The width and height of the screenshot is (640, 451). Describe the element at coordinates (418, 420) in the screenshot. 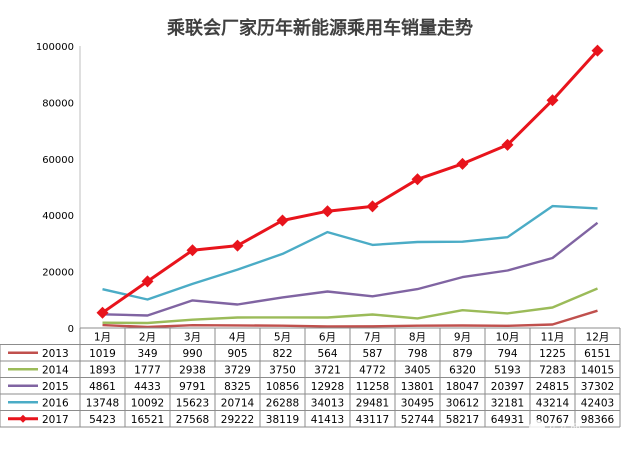

I see `table-cell-value: 52744` at that location.